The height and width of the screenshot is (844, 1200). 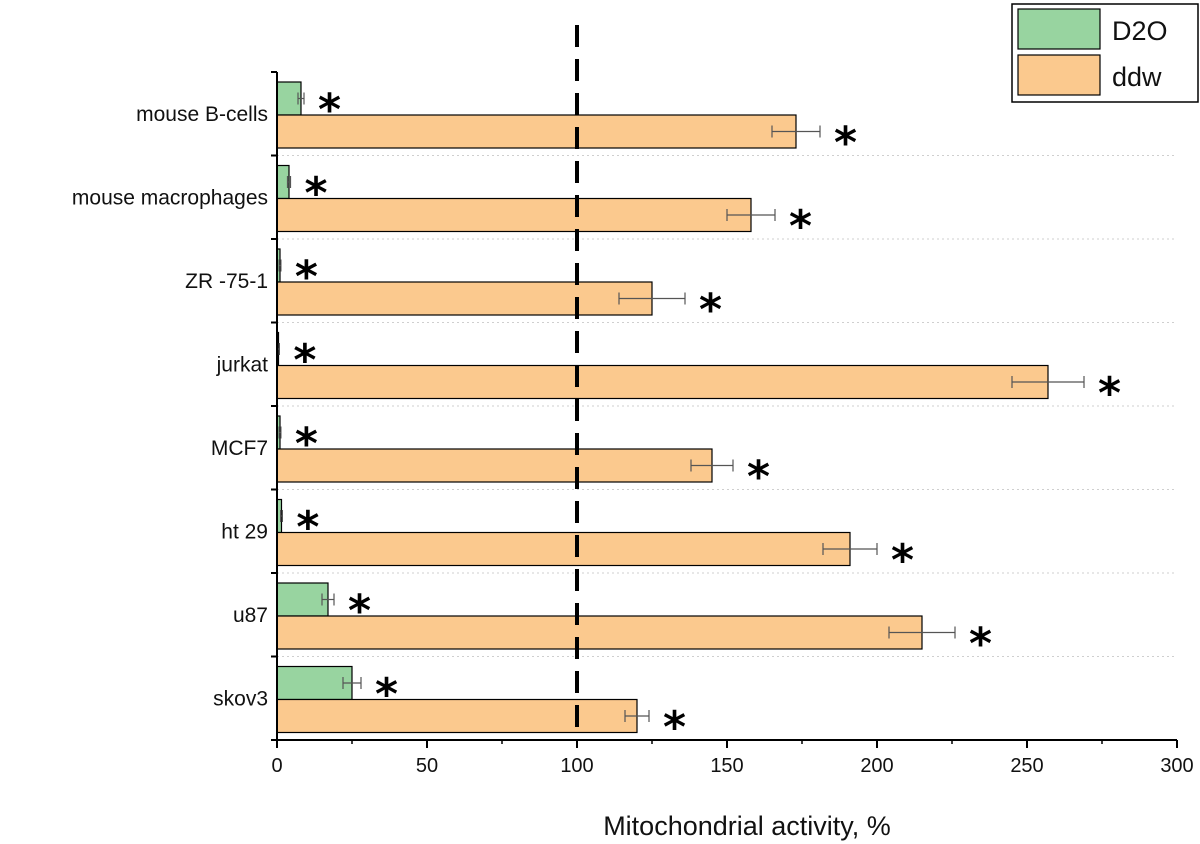 What do you see at coordinates (427, 766) in the screenshot?
I see `x-tick-label: 50` at bounding box center [427, 766].